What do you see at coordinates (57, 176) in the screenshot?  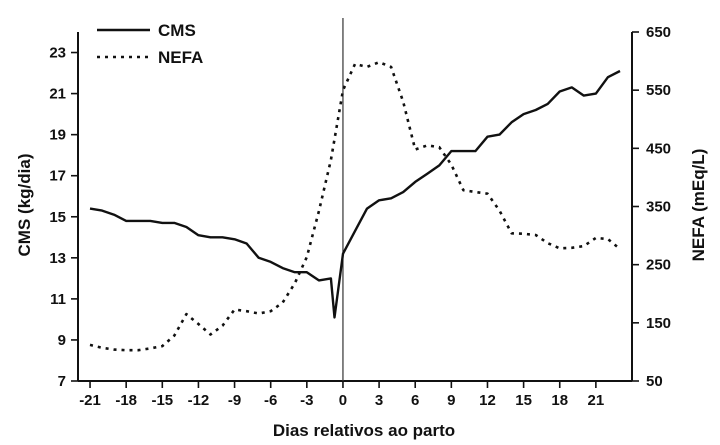 I see `y-left-tick-label: 17` at bounding box center [57, 176].